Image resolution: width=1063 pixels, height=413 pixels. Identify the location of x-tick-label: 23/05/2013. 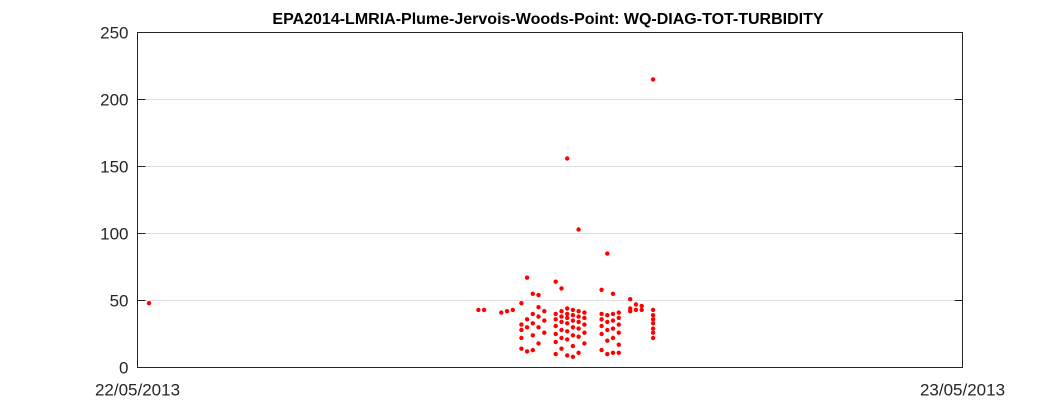
(962, 390).